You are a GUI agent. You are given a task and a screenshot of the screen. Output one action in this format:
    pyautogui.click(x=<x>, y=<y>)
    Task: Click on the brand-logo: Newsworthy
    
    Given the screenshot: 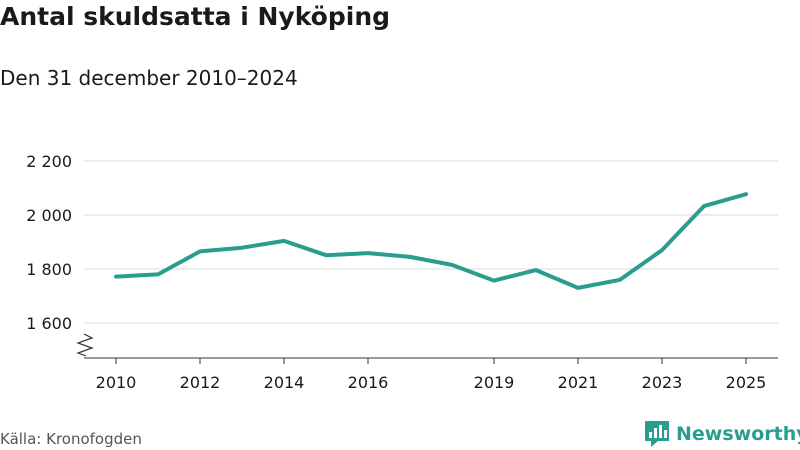 What is the action you would take?
    pyautogui.click(x=722, y=434)
    